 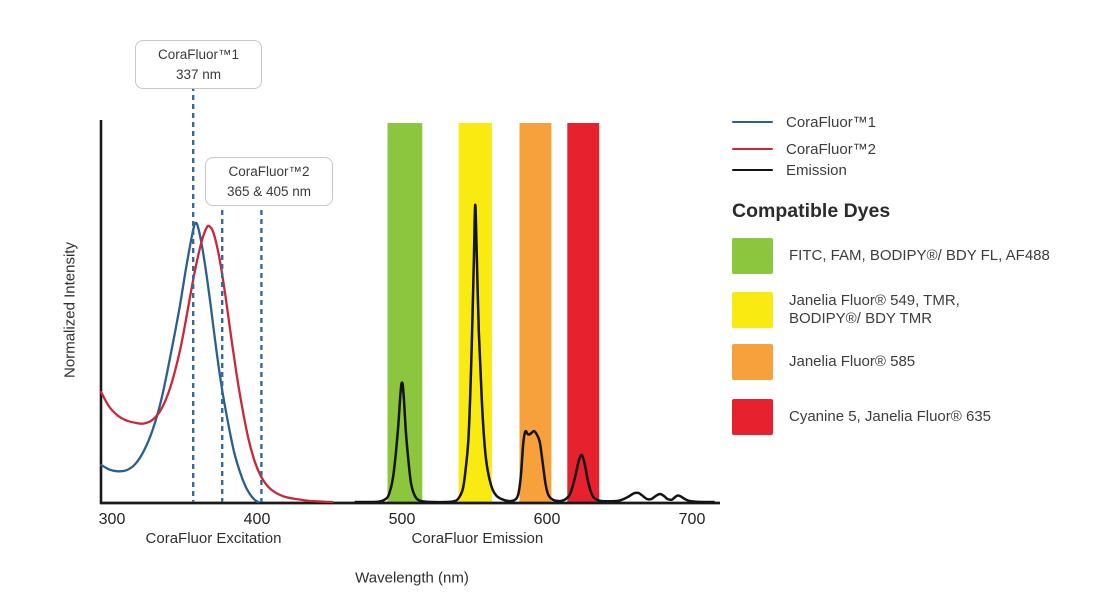 What do you see at coordinates (198, 74) in the screenshot?
I see `callout-corafluor1-value: 337 nm` at bounding box center [198, 74].